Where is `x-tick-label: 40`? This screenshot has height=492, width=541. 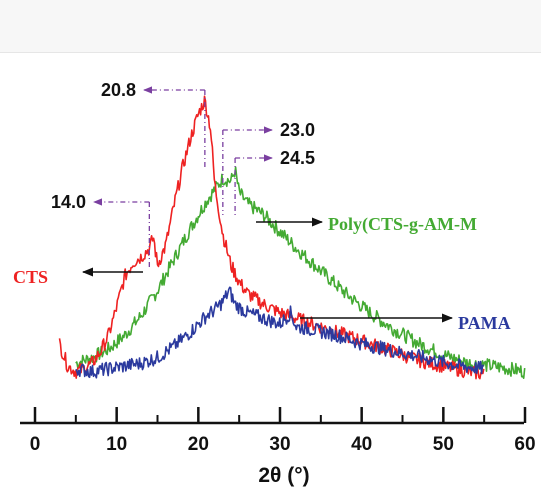 x-tick-label: 40 is located at coordinates (361, 444).